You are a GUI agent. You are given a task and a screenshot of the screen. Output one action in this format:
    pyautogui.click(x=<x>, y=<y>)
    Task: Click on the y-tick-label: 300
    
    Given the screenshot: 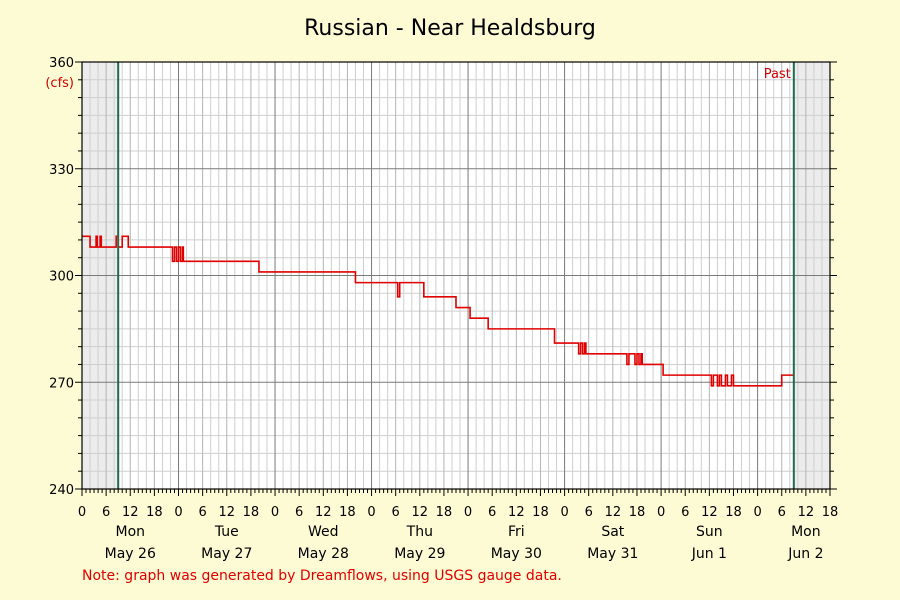 What is the action you would take?
    pyautogui.click(x=61, y=277)
    